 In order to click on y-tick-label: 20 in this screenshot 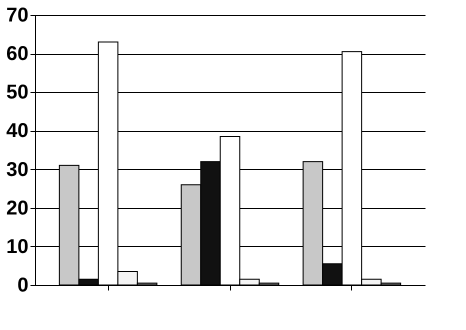, I will do `click(17, 208)`.